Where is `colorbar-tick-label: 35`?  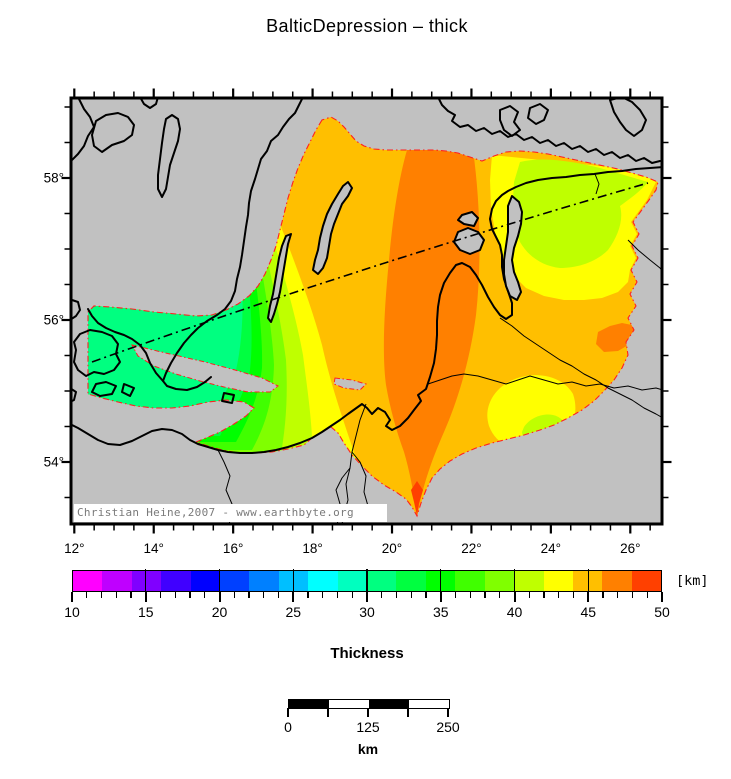
colorbar-tick-label: 35 is located at coordinates (440, 612).